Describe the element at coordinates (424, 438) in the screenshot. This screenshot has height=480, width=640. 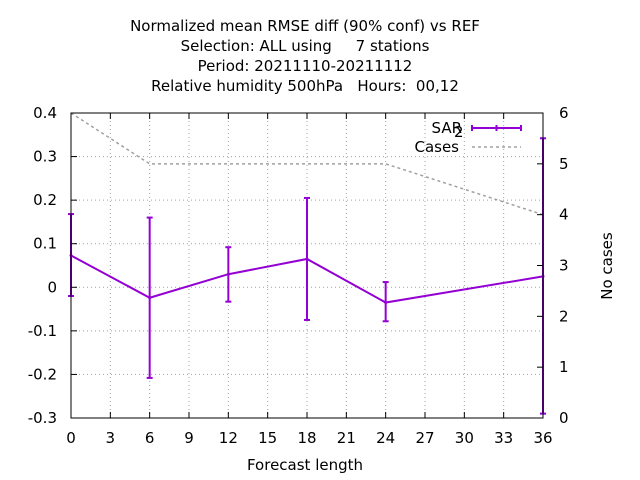
I see `x-tick-label: 27` at that location.